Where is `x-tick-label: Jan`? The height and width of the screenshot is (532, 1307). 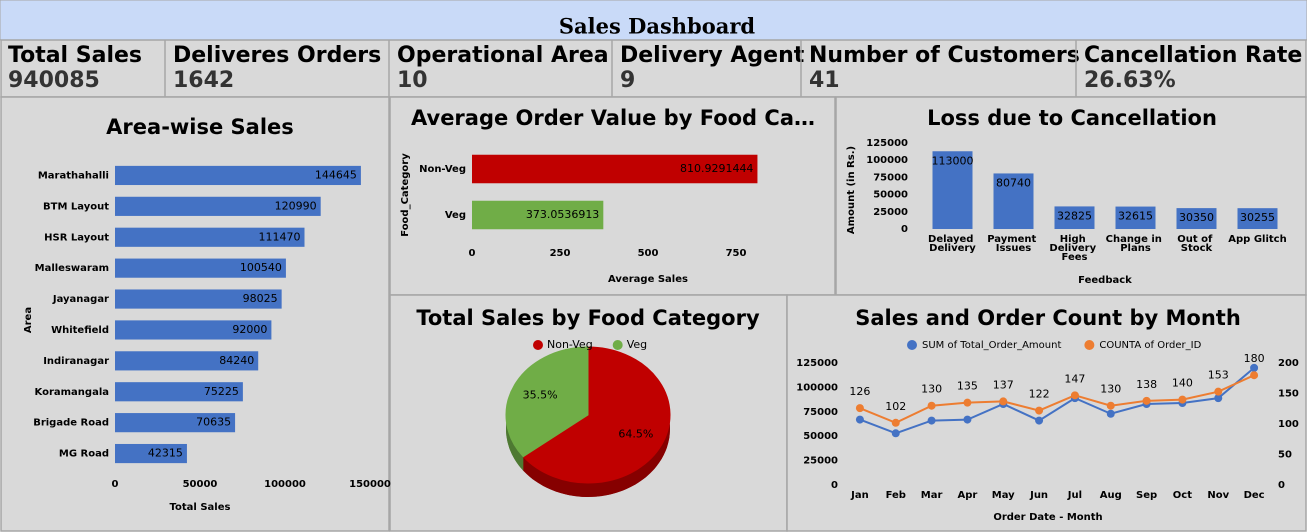 x-tick-label: Jan is located at coordinates (859, 495).